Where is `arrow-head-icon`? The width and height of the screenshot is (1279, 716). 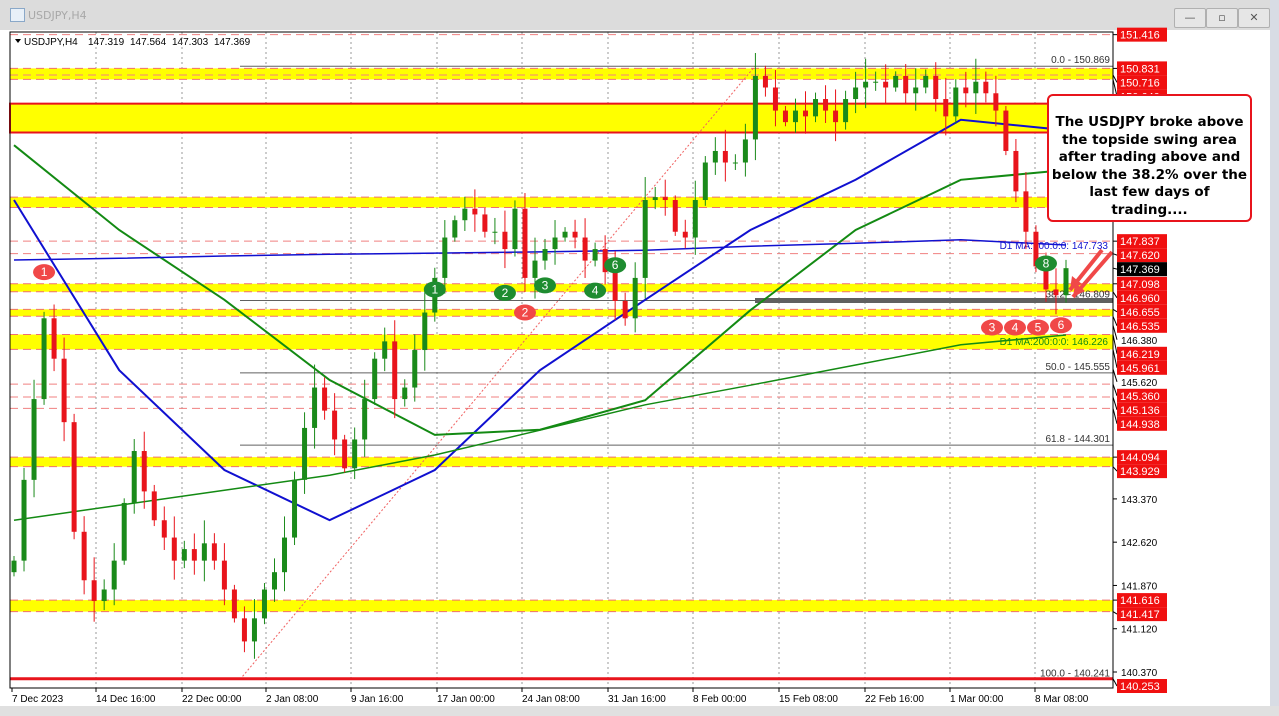
arrow-head-icon is located at coordinates (1079, 290).